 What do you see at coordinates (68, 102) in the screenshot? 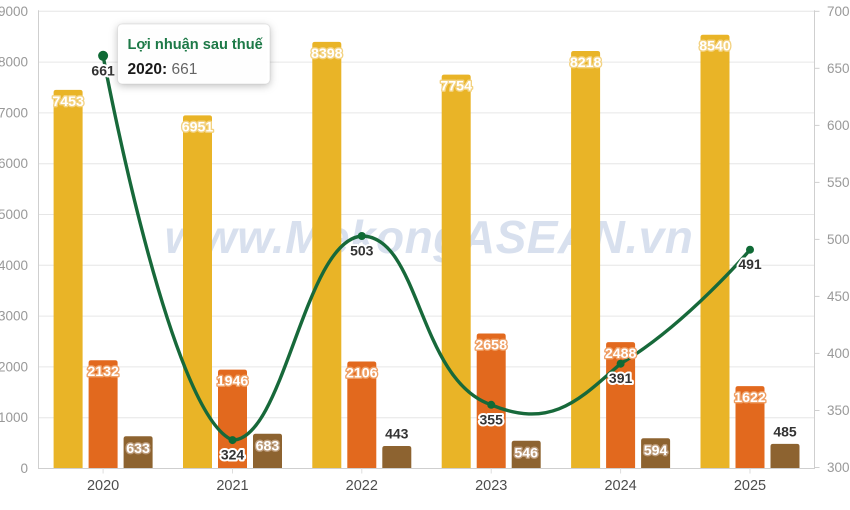
I see `svg-text: 7453` at bounding box center [68, 102].